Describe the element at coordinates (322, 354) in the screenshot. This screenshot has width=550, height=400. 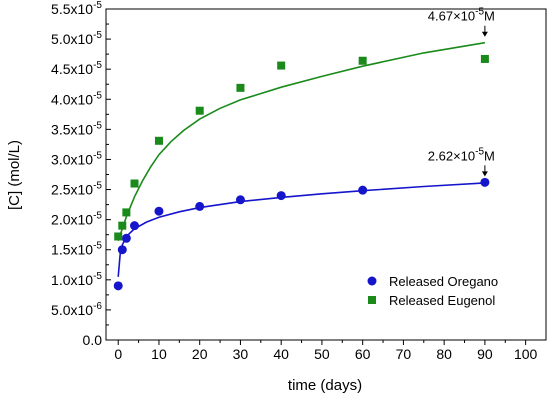
I see `x-tick-label: 50` at that location.